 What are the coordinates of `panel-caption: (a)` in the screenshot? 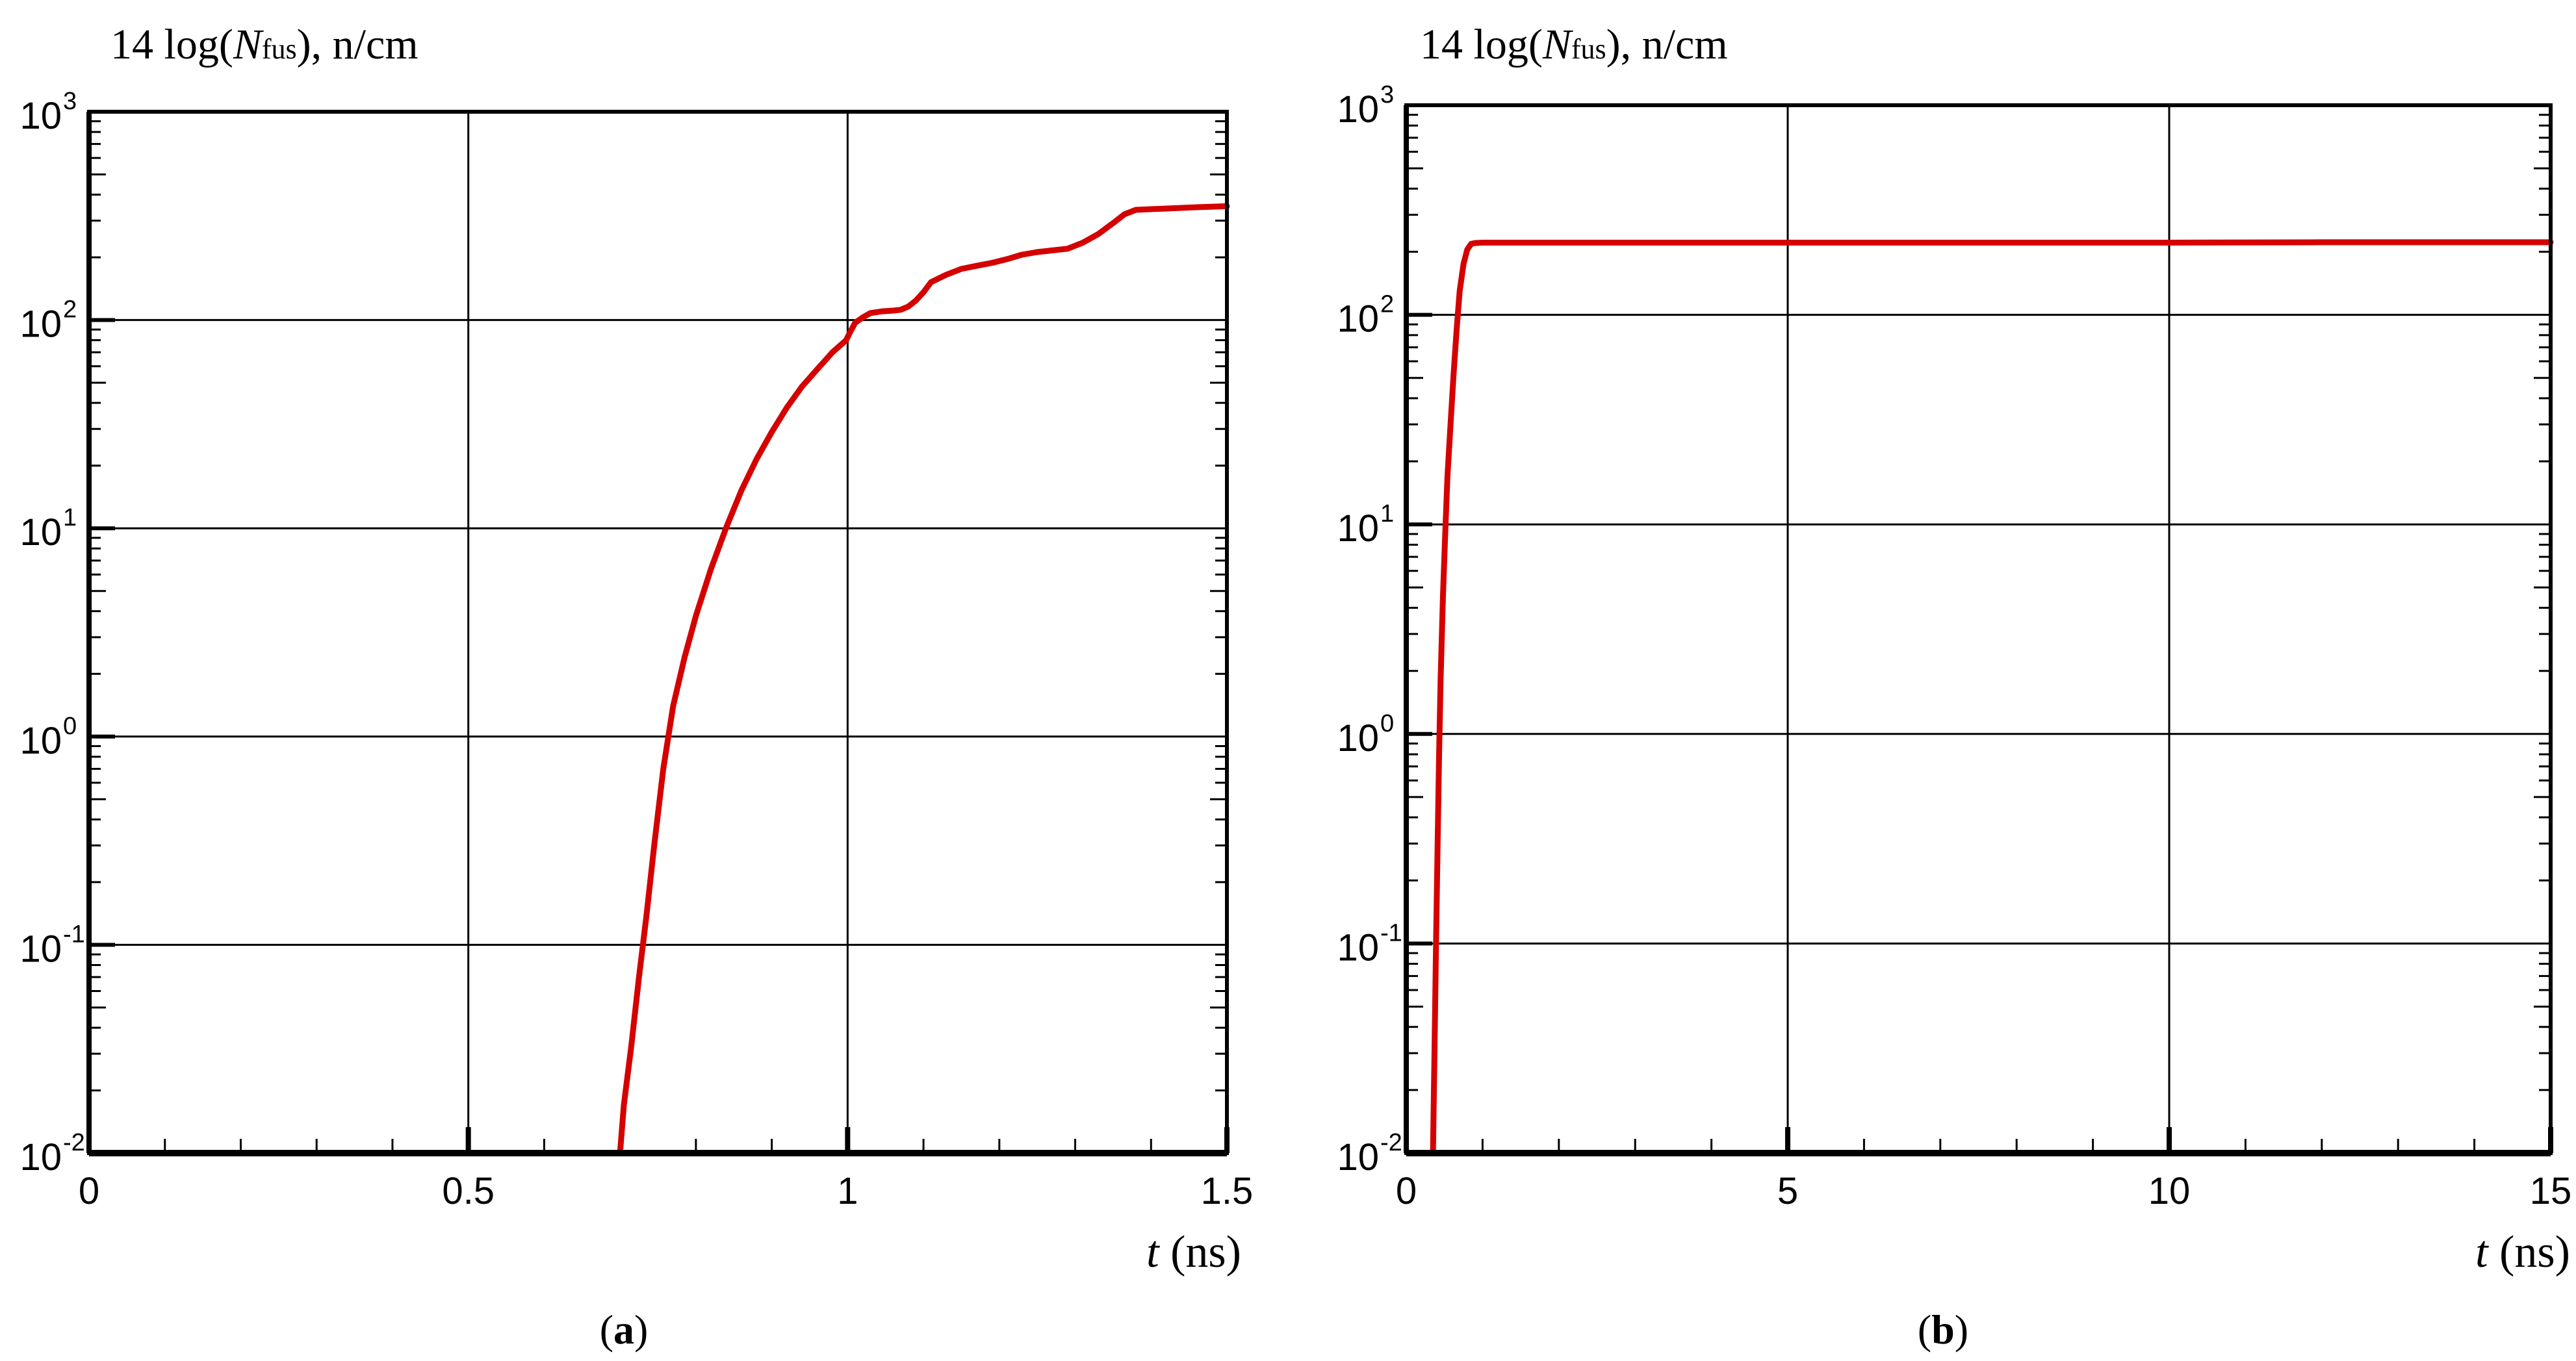 It's located at (624, 1329).